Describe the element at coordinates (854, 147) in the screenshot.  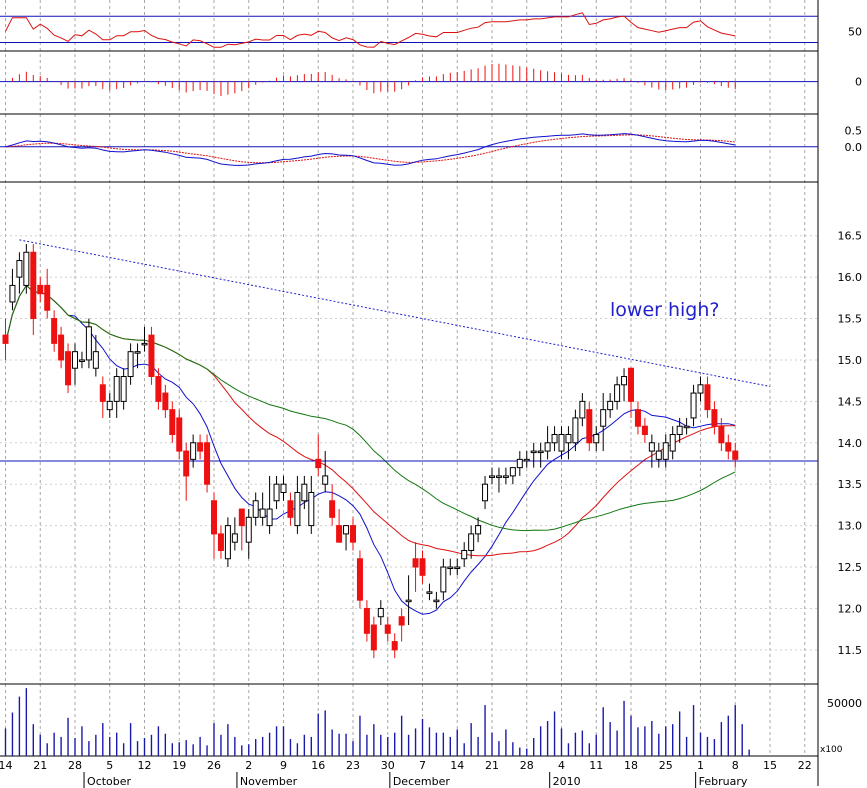
I see `macd-tick-label-1: 0.0` at that location.